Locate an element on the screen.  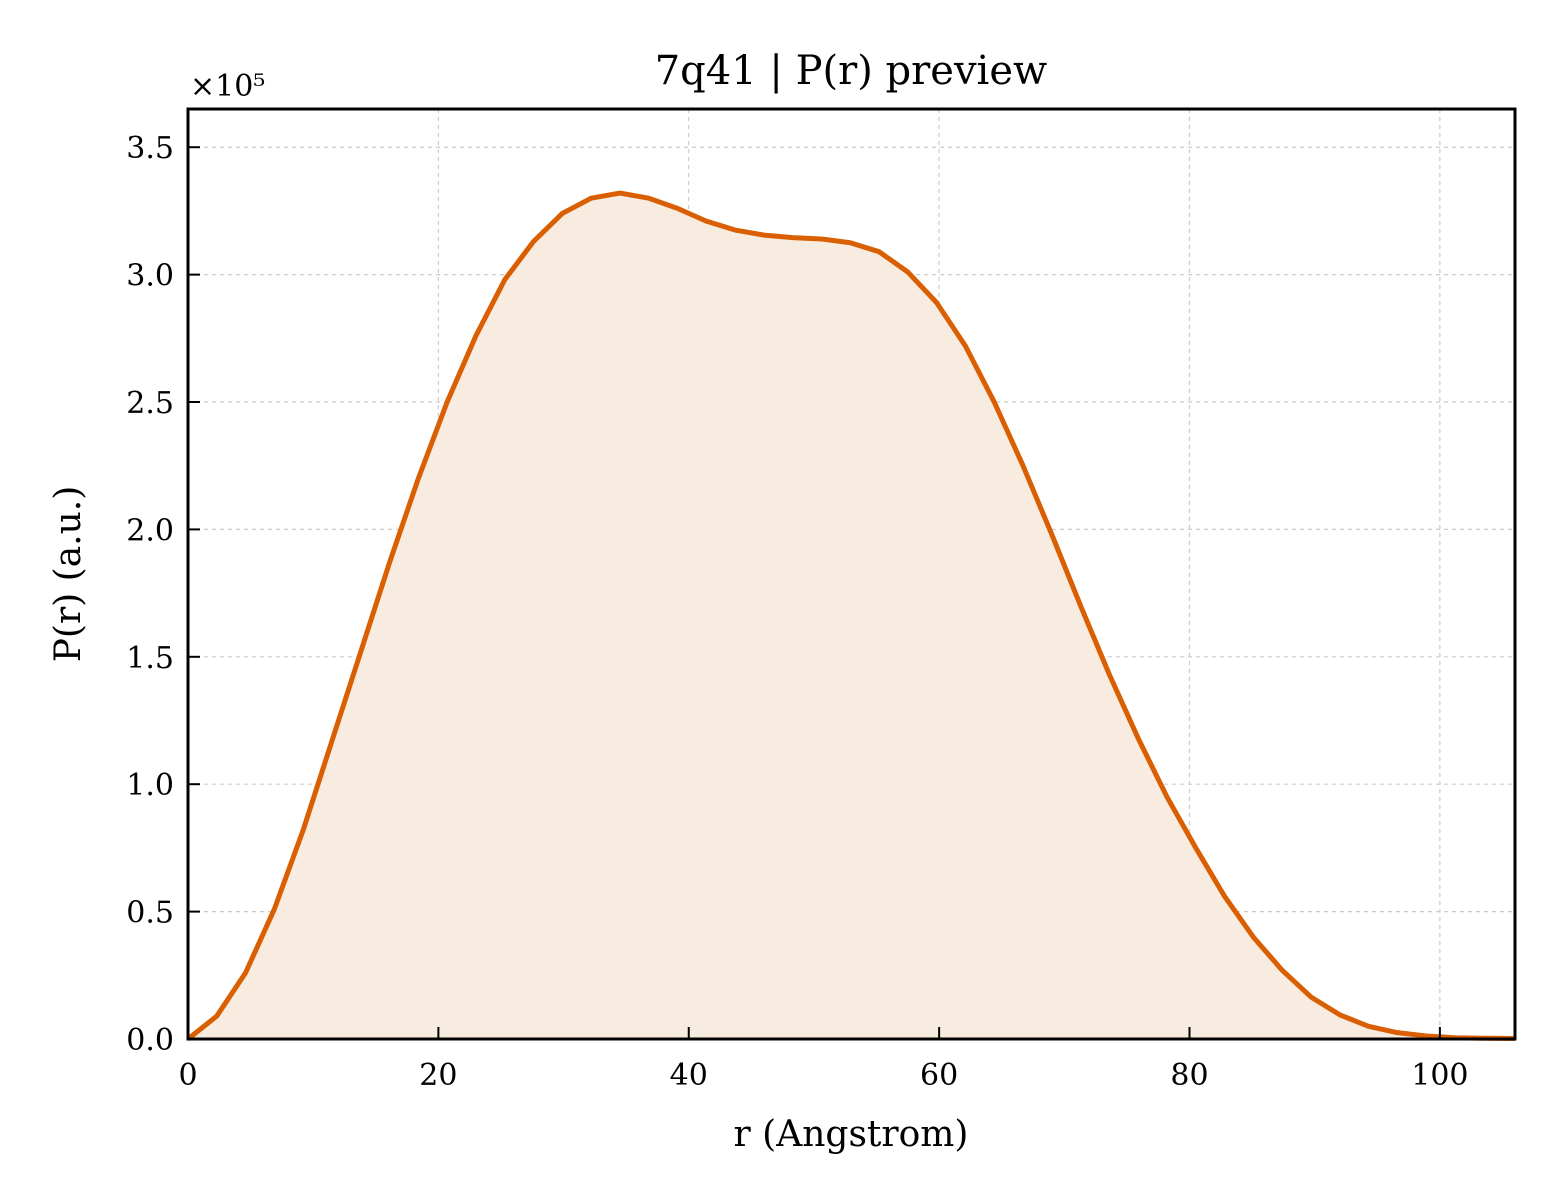
y-tick-label: 2.5 is located at coordinates (150, 403).